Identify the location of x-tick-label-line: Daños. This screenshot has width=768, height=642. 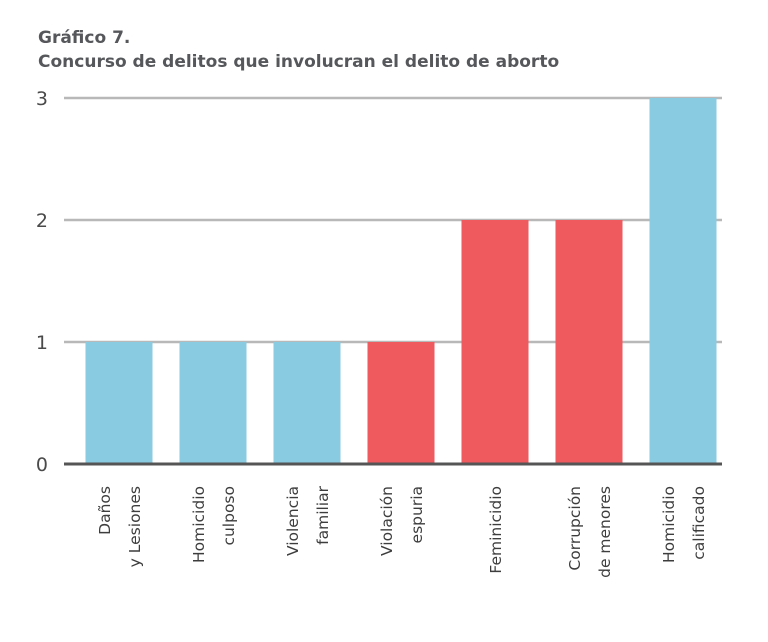
(105, 510).